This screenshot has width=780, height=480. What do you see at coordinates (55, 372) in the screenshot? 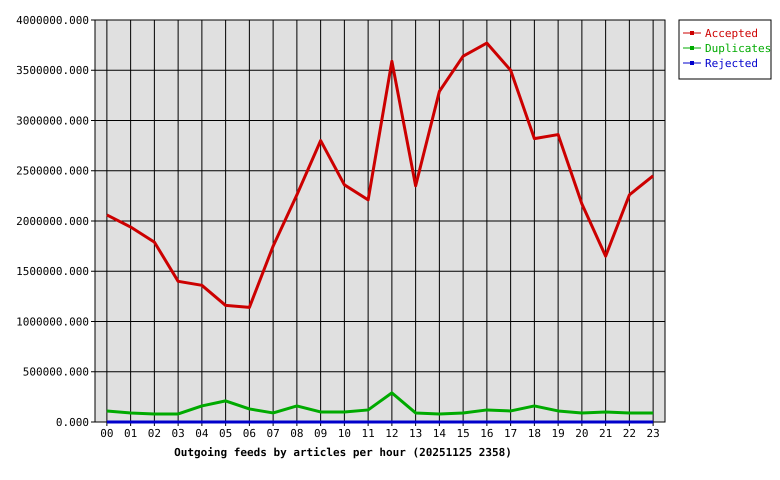
I see `y-tick-label: 500000.000` at bounding box center [55, 372].